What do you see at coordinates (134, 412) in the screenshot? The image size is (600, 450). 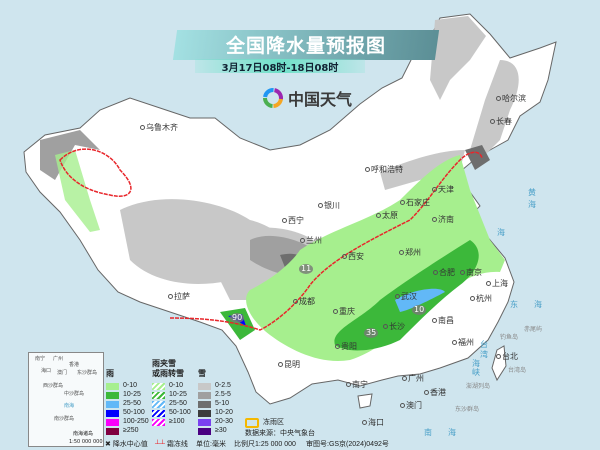 I see `legend-label: 50-100` at bounding box center [134, 412].